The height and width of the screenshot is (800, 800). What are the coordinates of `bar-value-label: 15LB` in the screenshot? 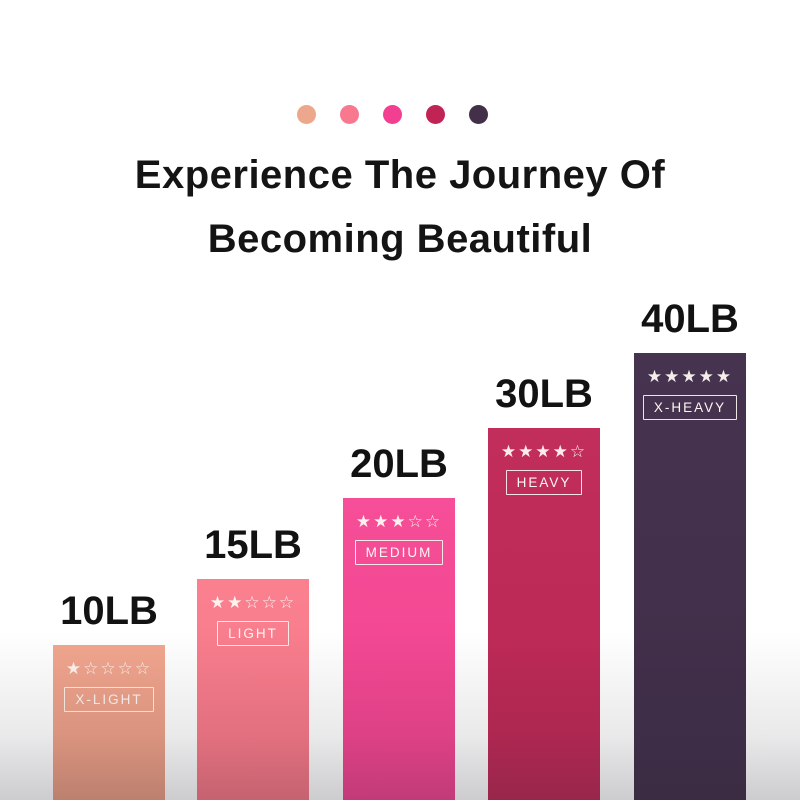 It's located at (253, 545).